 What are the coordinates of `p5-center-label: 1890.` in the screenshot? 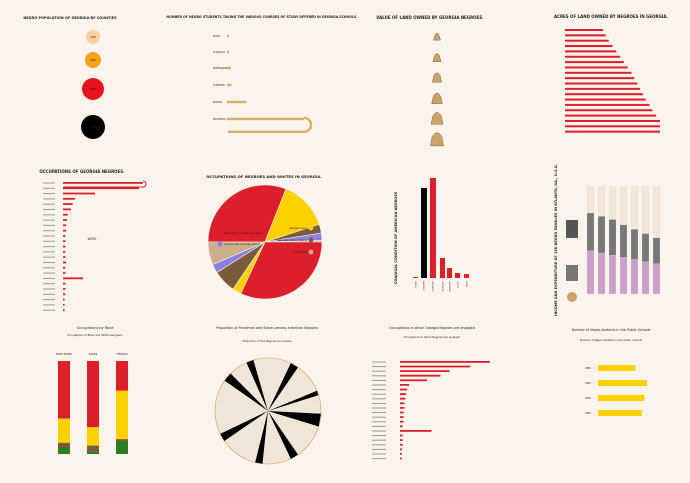 It's located at (92, 239).